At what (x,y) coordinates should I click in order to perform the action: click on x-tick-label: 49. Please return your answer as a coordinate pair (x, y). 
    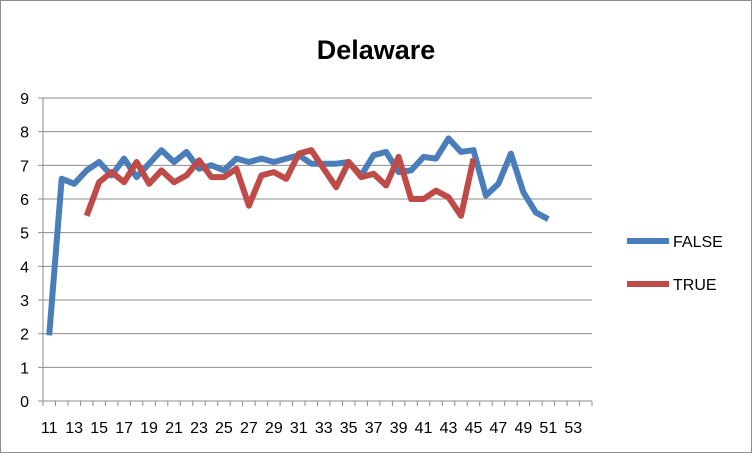
    Looking at the image, I should click on (523, 428).